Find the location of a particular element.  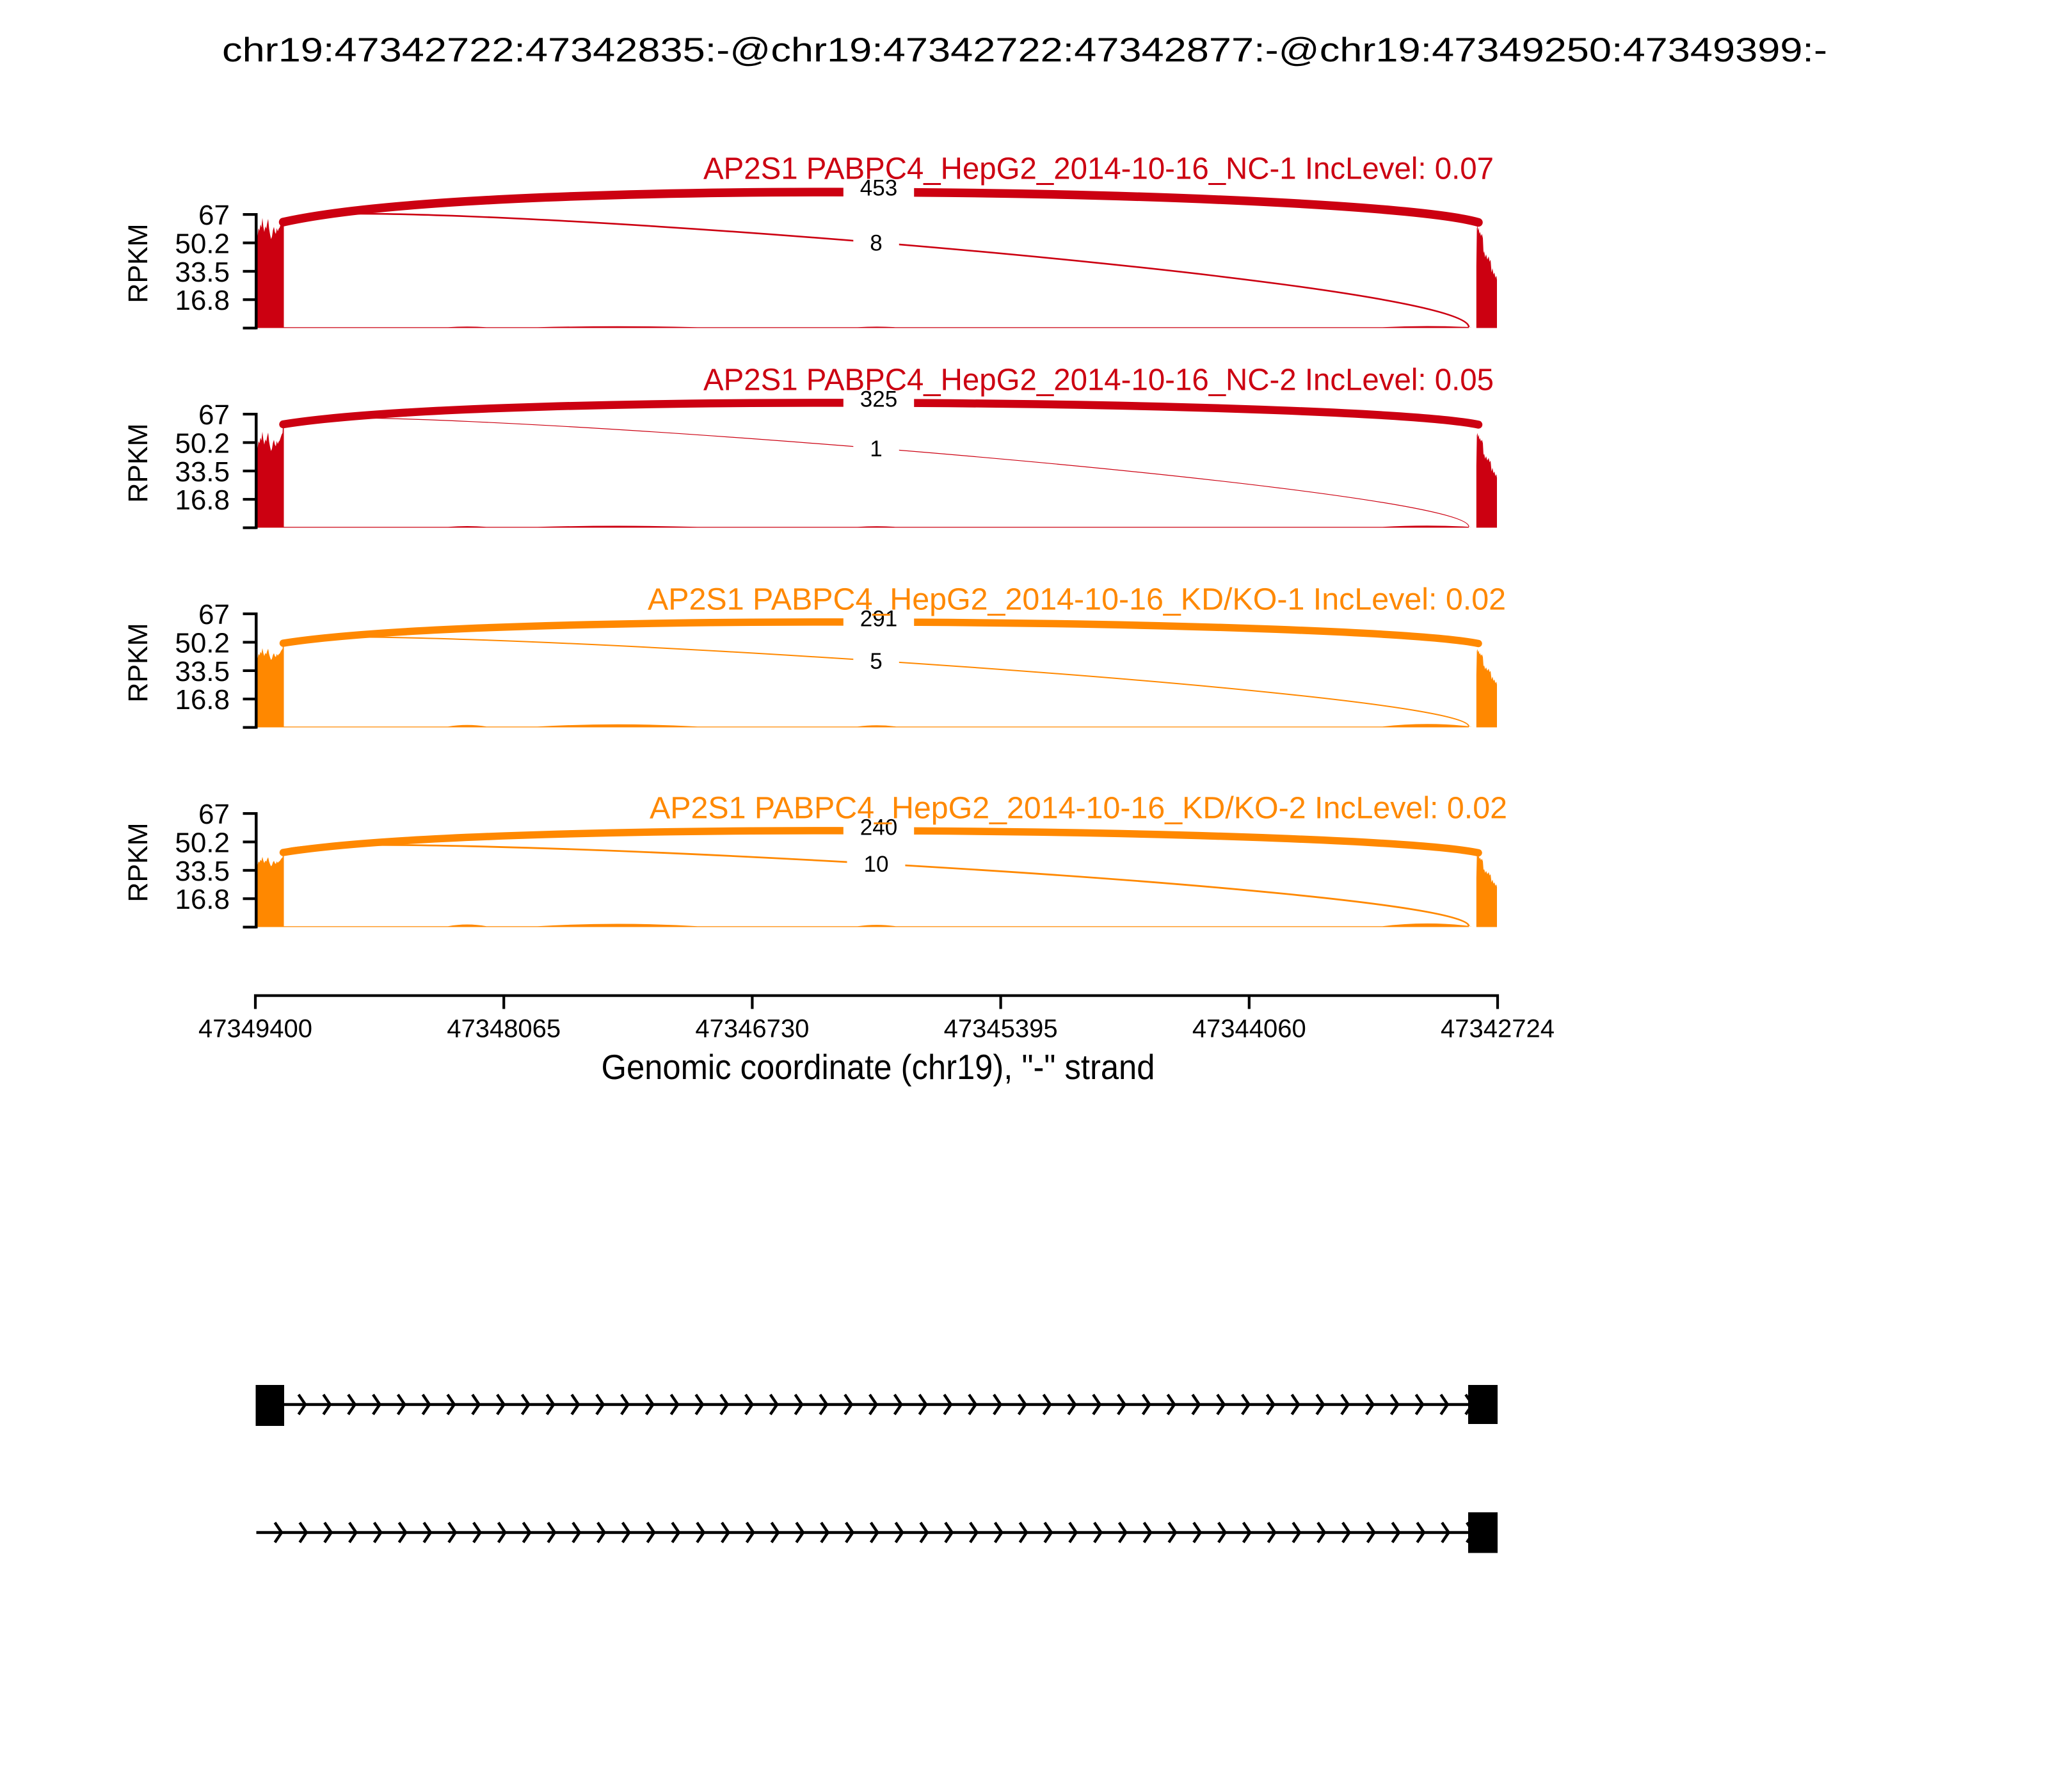

svg-text: 1 is located at coordinates (876, 448).